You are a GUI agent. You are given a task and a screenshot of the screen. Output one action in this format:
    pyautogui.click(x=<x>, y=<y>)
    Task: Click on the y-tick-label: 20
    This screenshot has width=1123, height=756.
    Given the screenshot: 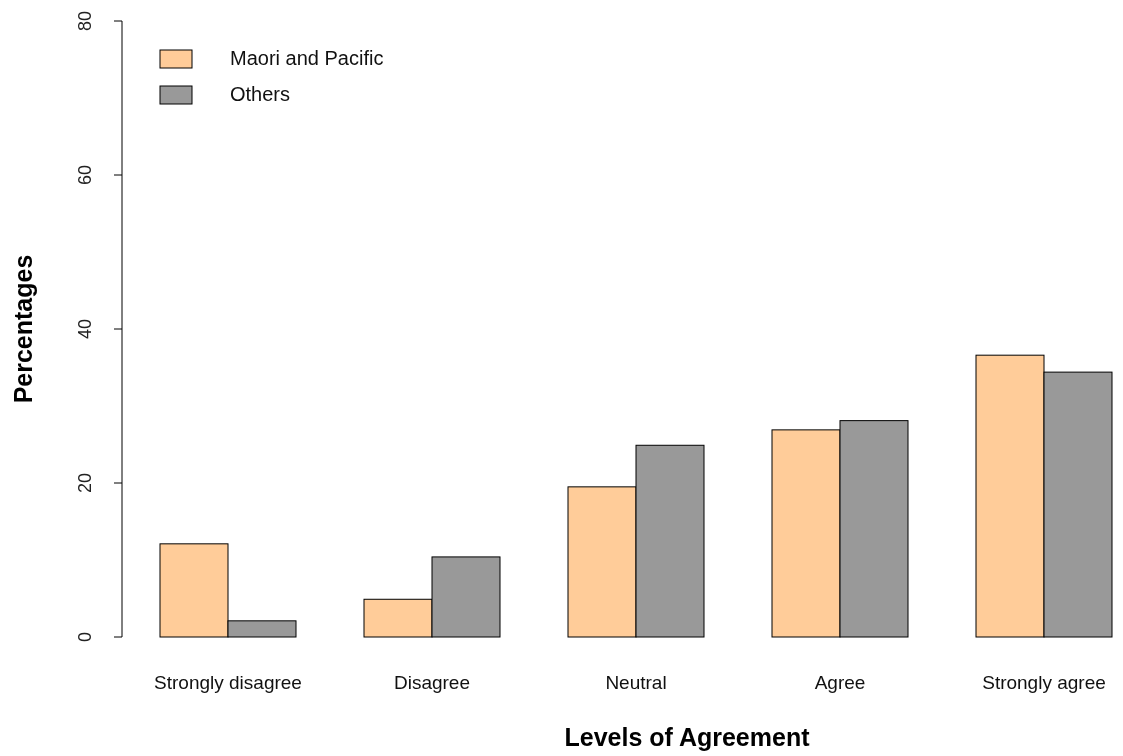 What is the action you would take?
    pyautogui.click(x=84, y=483)
    